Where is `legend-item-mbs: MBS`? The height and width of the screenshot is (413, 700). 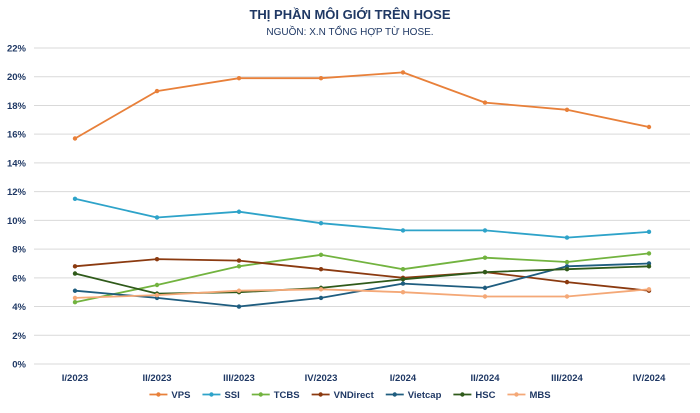
legend-item-mbs: MBS is located at coordinates (529, 395).